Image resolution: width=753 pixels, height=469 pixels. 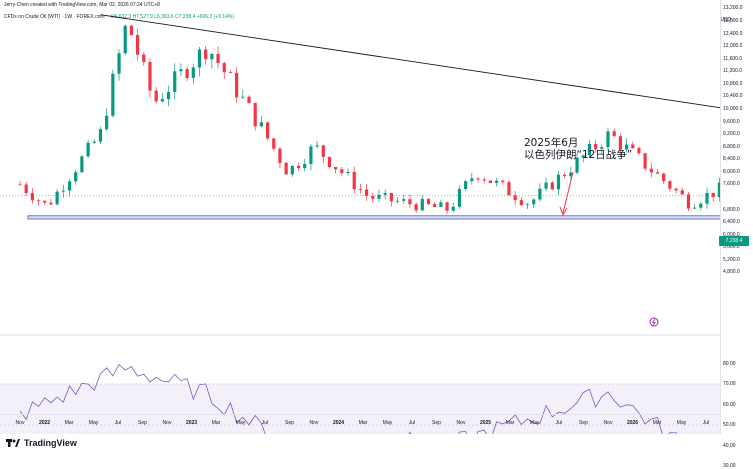 I want to click on price-axis, so click(x=736, y=217).